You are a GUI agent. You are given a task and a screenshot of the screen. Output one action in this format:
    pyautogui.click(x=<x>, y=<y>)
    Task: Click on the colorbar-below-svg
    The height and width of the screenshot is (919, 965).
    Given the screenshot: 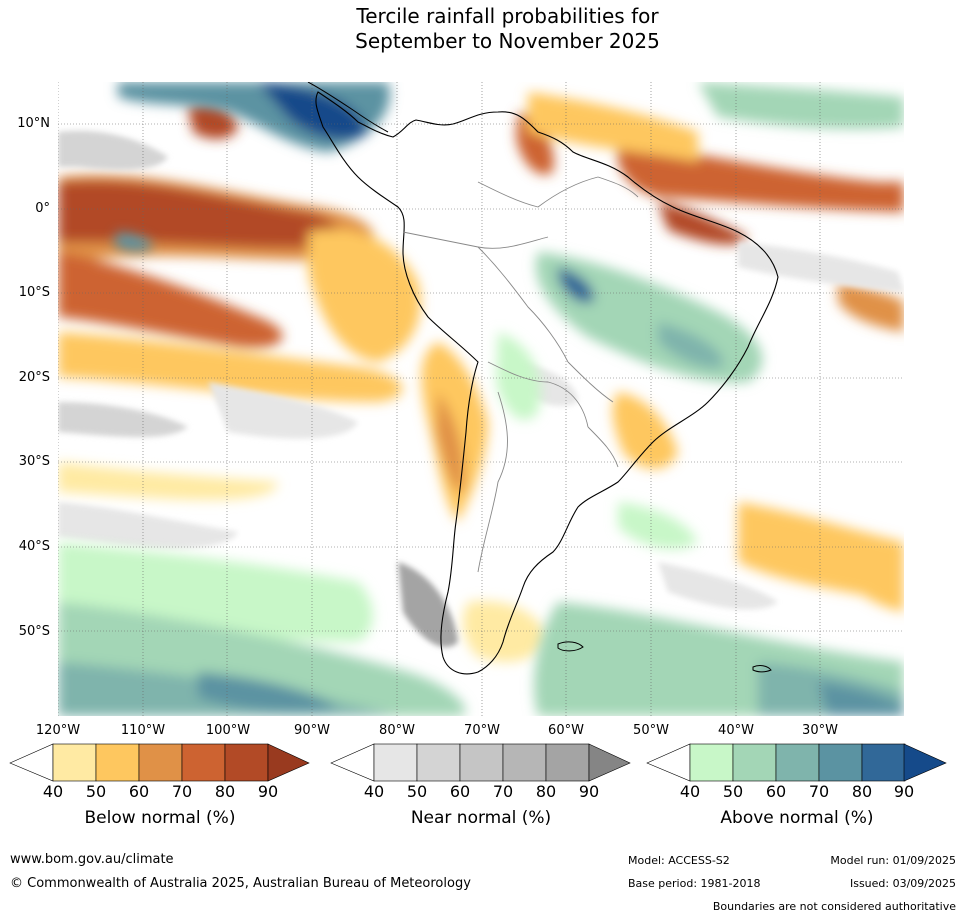 What is the action you would take?
    pyautogui.click(x=159, y=762)
    